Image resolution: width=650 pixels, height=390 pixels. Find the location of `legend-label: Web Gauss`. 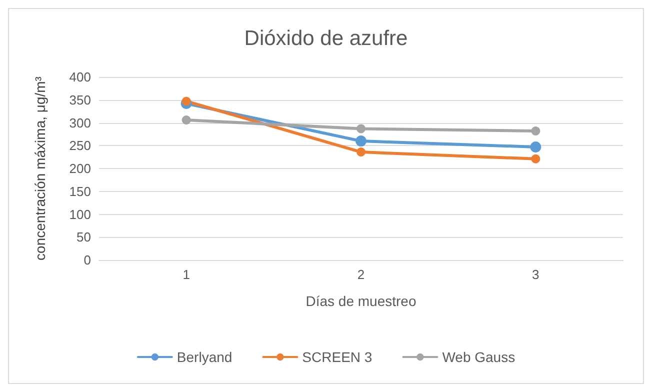

legend-label: Web Gauss is located at coordinates (479, 357).